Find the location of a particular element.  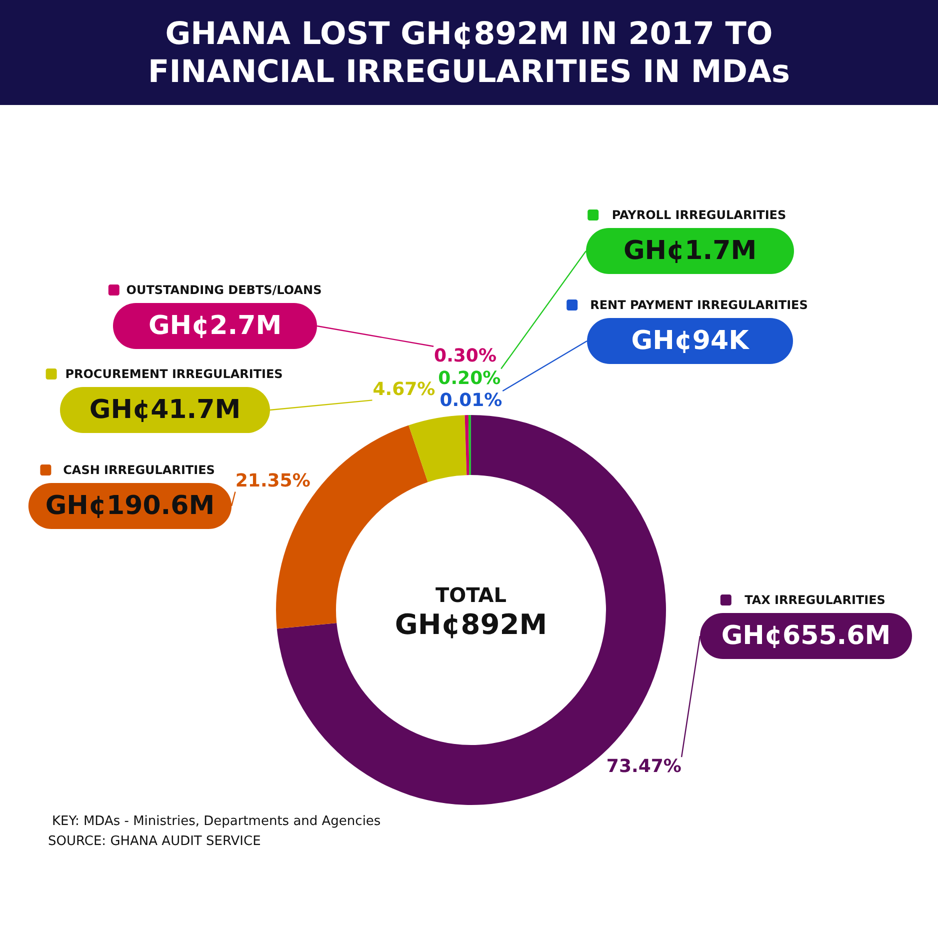

text: GH¢892M is located at coordinates (471, 624).